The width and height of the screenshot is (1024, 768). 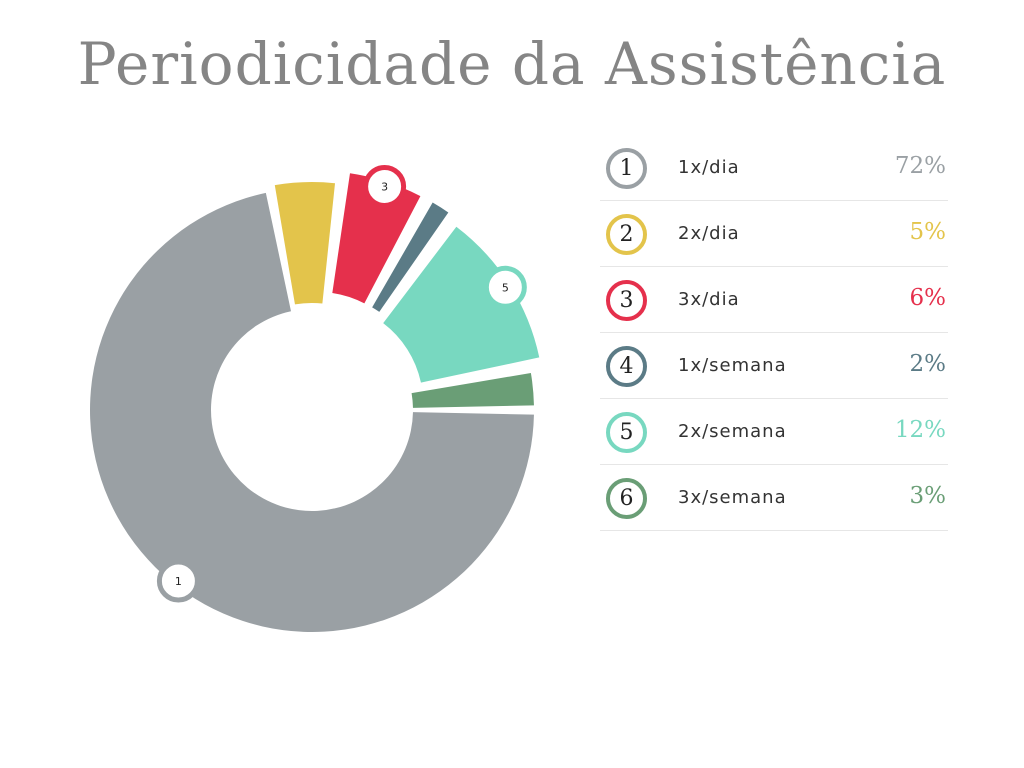 I want to click on legend-item: 5 2x/semana 12%, so click(x=774, y=432).